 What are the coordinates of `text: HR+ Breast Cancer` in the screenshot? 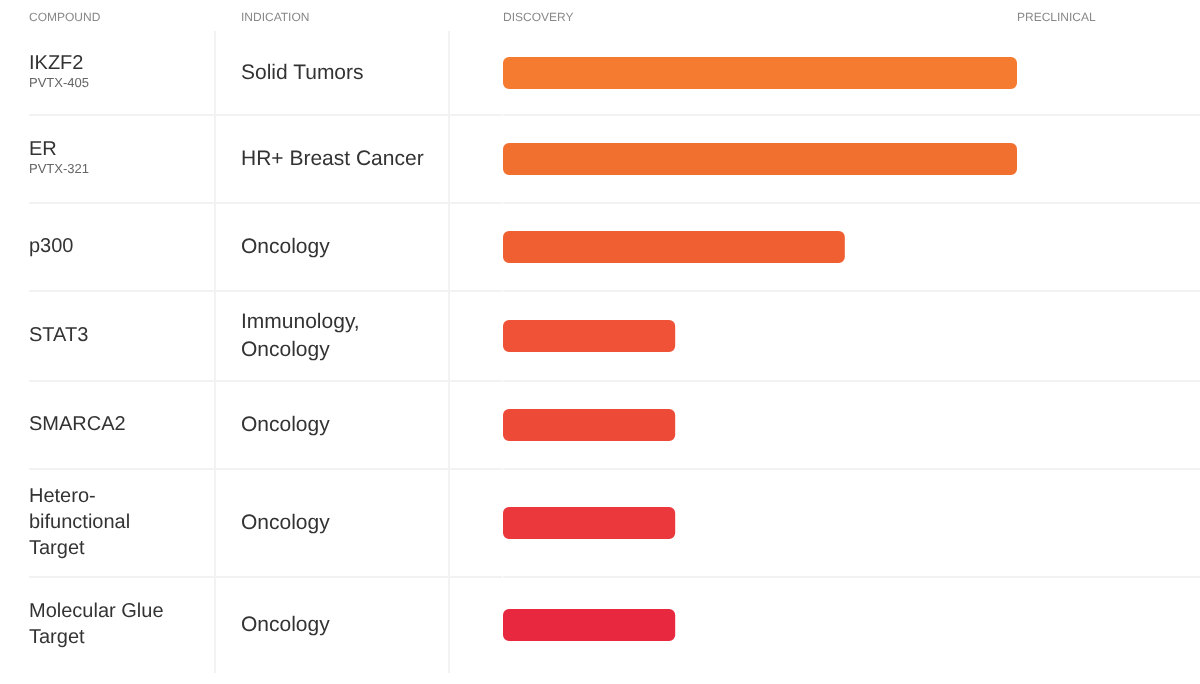 It's located at (333, 159).